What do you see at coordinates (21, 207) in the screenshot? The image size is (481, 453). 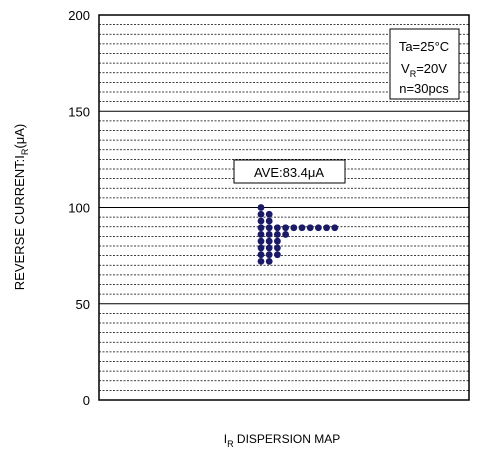 I see `y-axis-label: REVERSE CURRENT:IR(μA)` at bounding box center [21, 207].